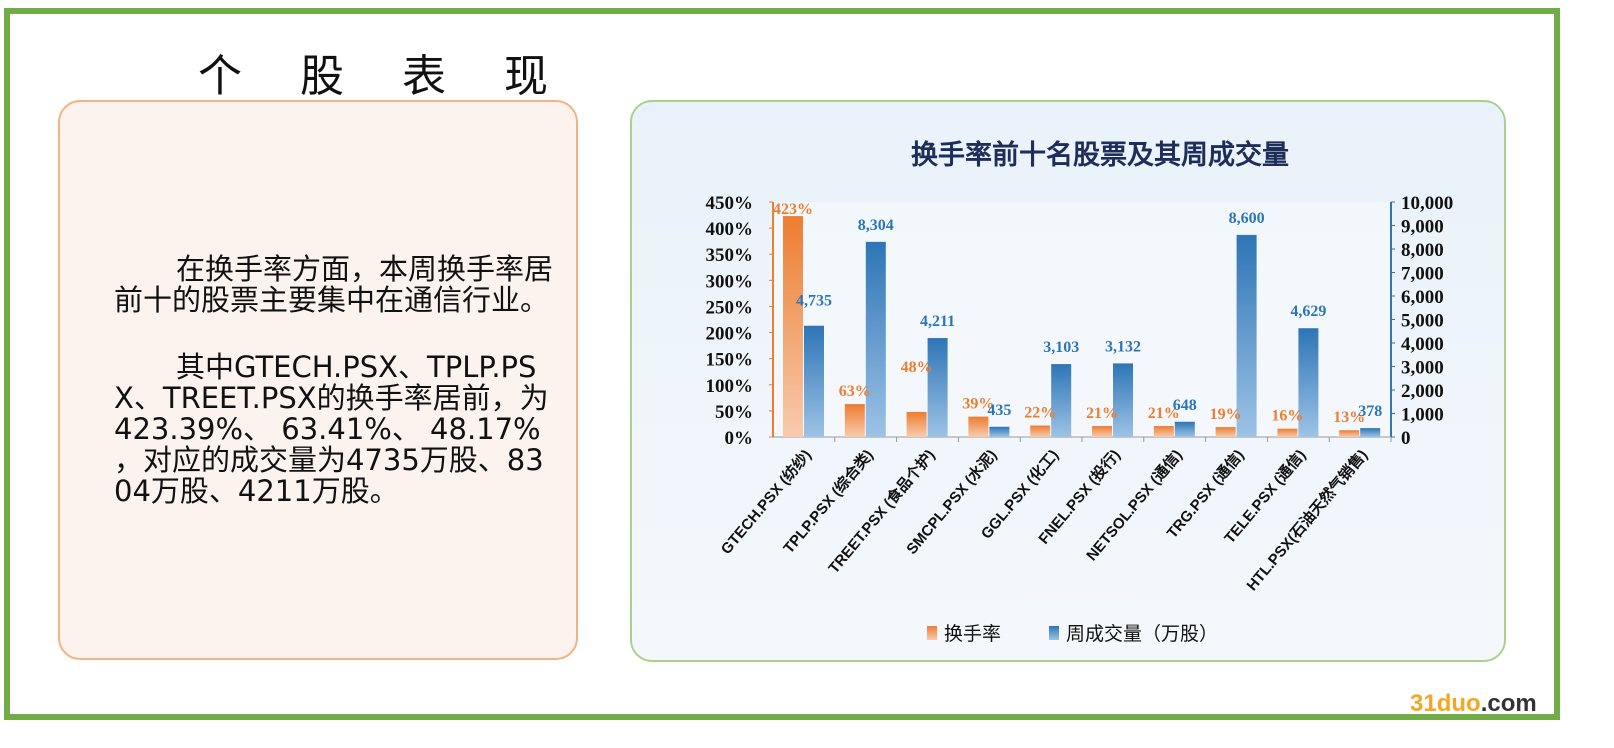 The height and width of the screenshot is (748, 1614). I want to click on legend-swatch-turnover, so click(932, 633).